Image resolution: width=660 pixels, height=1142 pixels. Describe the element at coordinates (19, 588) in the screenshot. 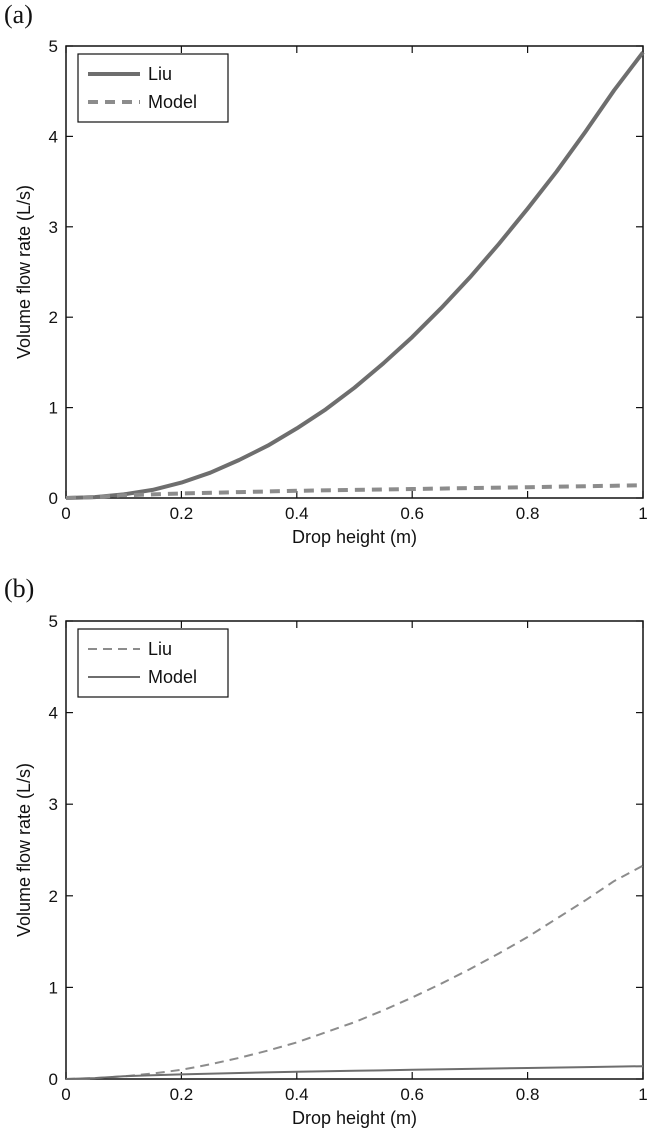

I see `panel-b-label: (b)` at that location.